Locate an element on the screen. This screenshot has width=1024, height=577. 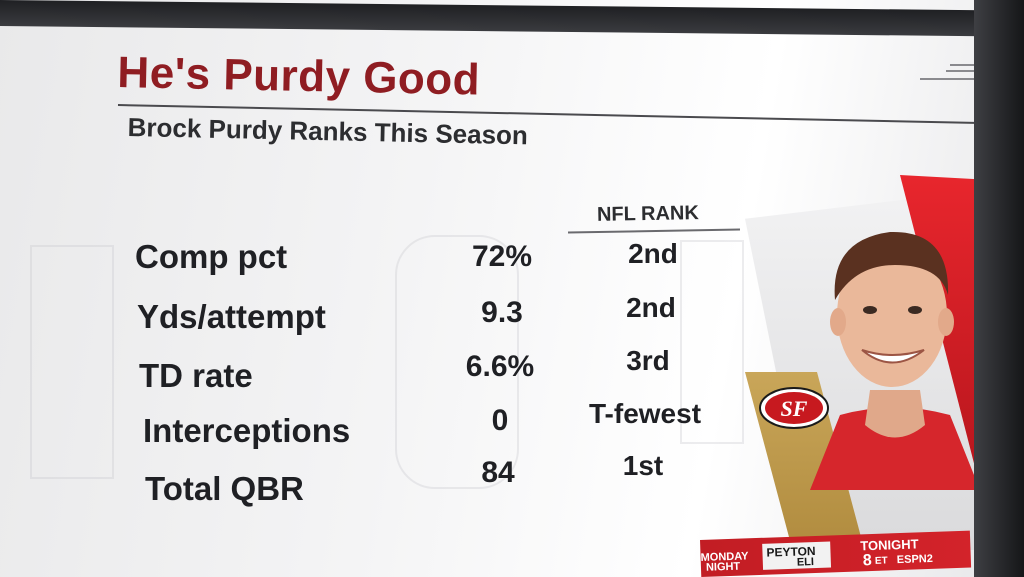
air-time-suffix: ET is located at coordinates (881, 561).